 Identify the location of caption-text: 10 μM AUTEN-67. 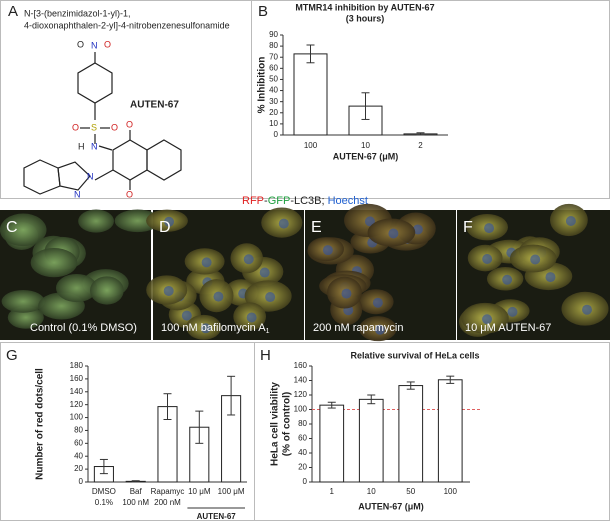
(508, 328).